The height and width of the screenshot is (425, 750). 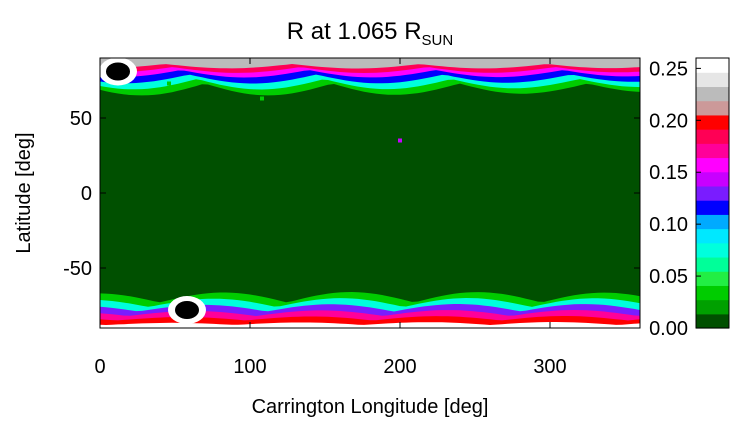 What do you see at coordinates (249, 367) in the screenshot?
I see `x-tick-label: 100` at bounding box center [249, 367].